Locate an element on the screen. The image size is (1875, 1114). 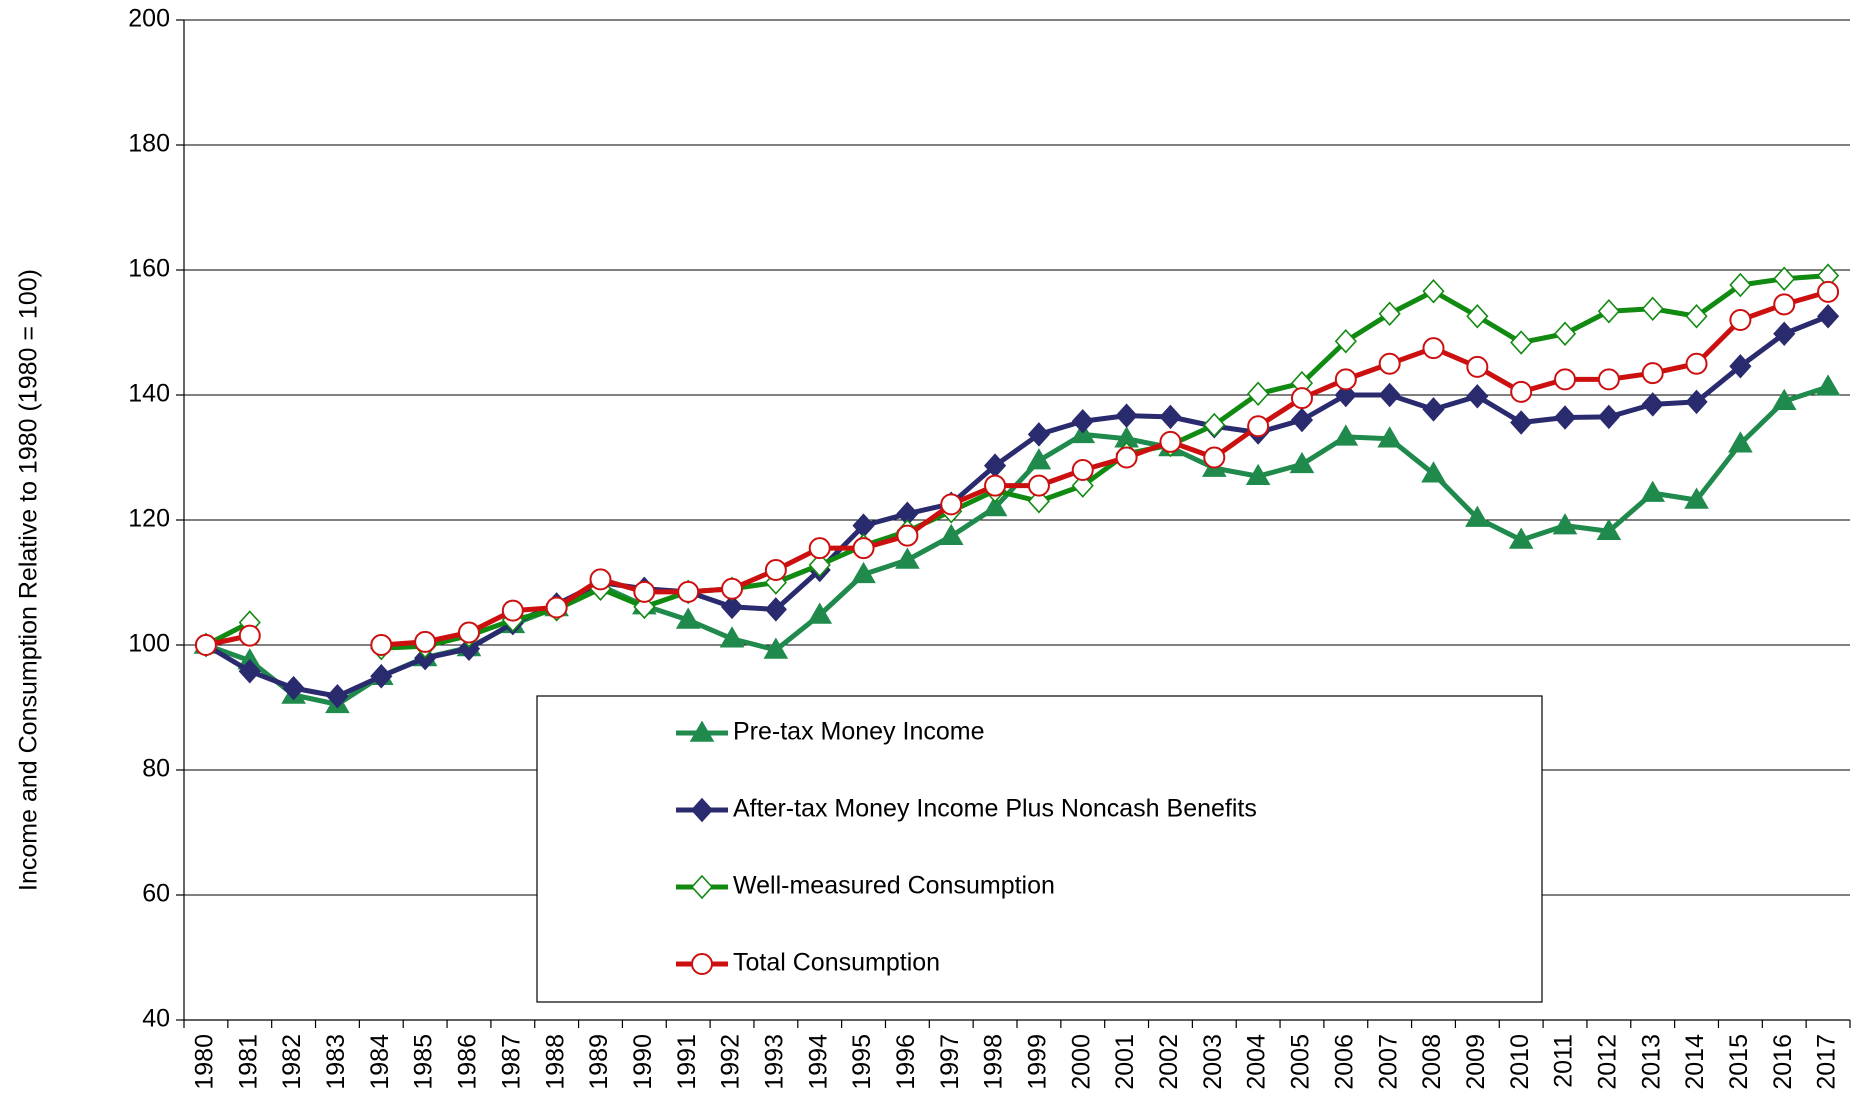
x-tick-label: 1992 is located at coordinates (731, 1062).